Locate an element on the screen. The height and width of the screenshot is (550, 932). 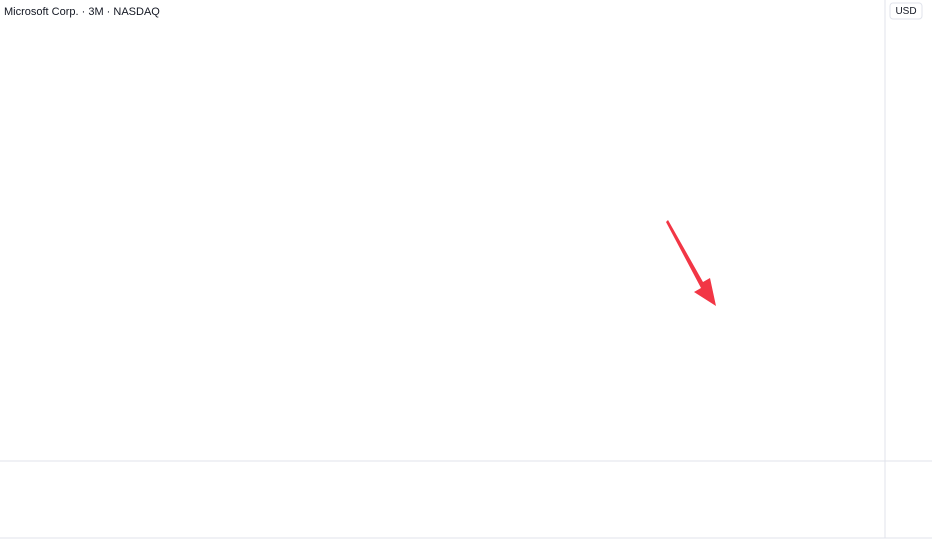
currency: USD is located at coordinates (905, 11).